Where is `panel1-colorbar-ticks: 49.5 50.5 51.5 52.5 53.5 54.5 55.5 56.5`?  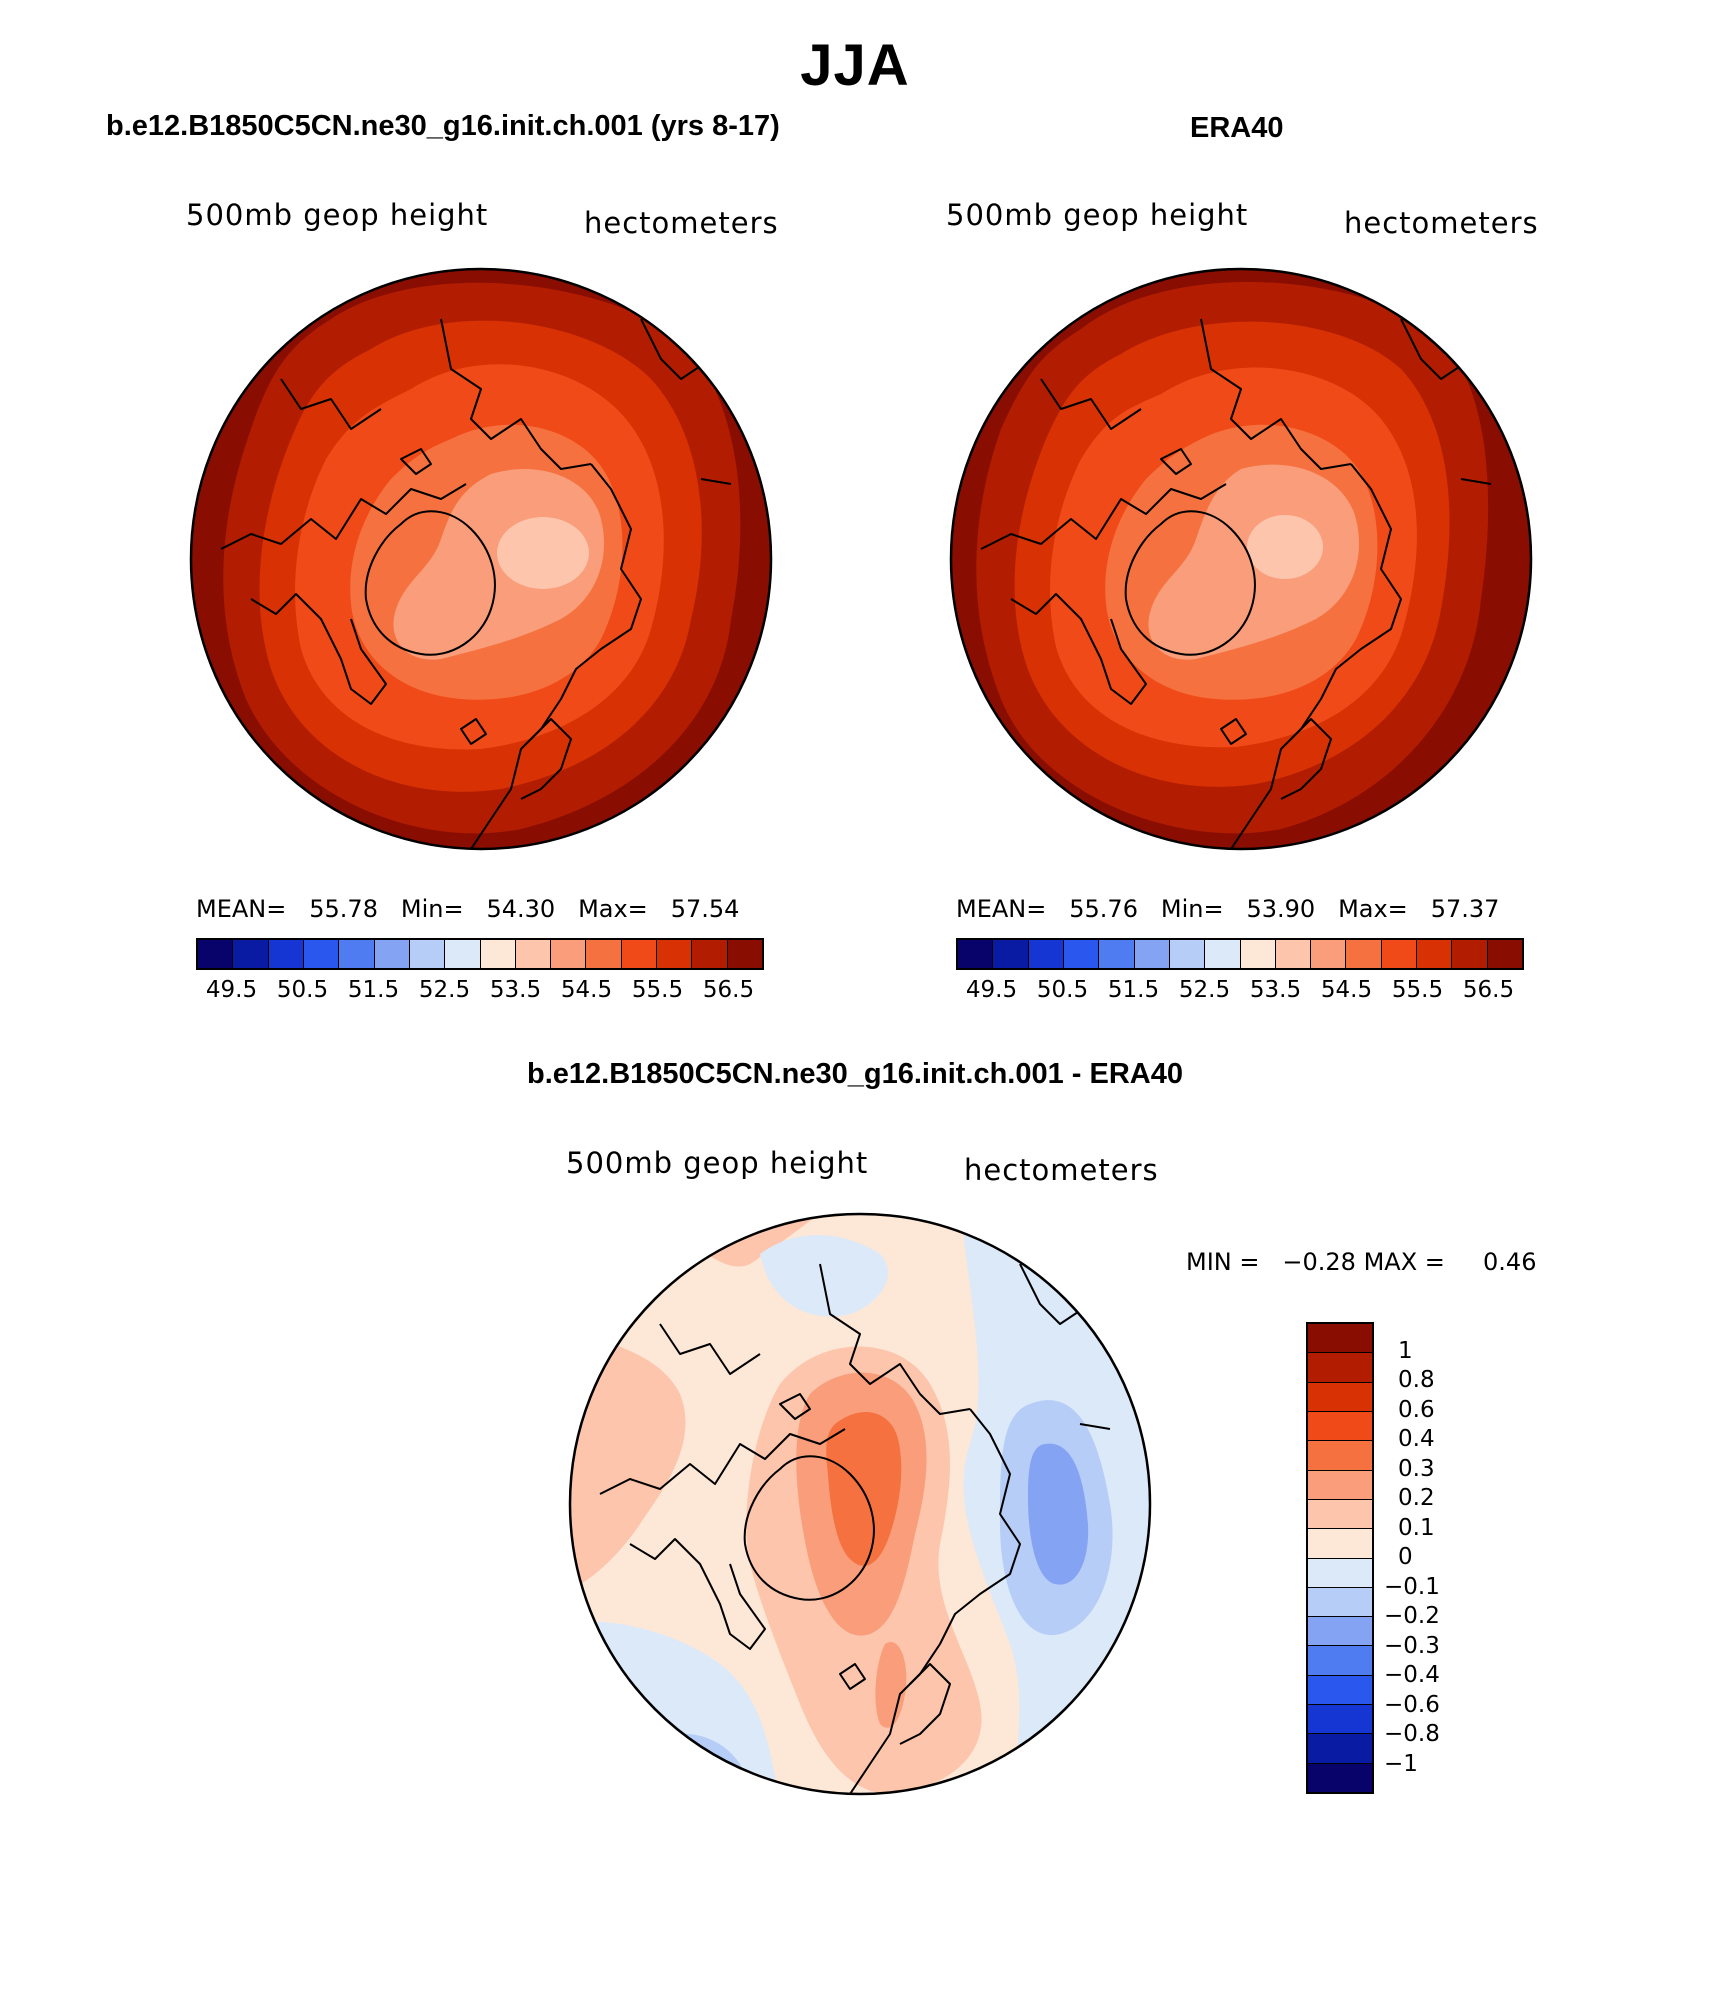
panel1-colorbar-ticks: 49.5 50.5 51.5 52.5 53.5 54.5 55.5 56.5 is located at coordinates (480, 992).